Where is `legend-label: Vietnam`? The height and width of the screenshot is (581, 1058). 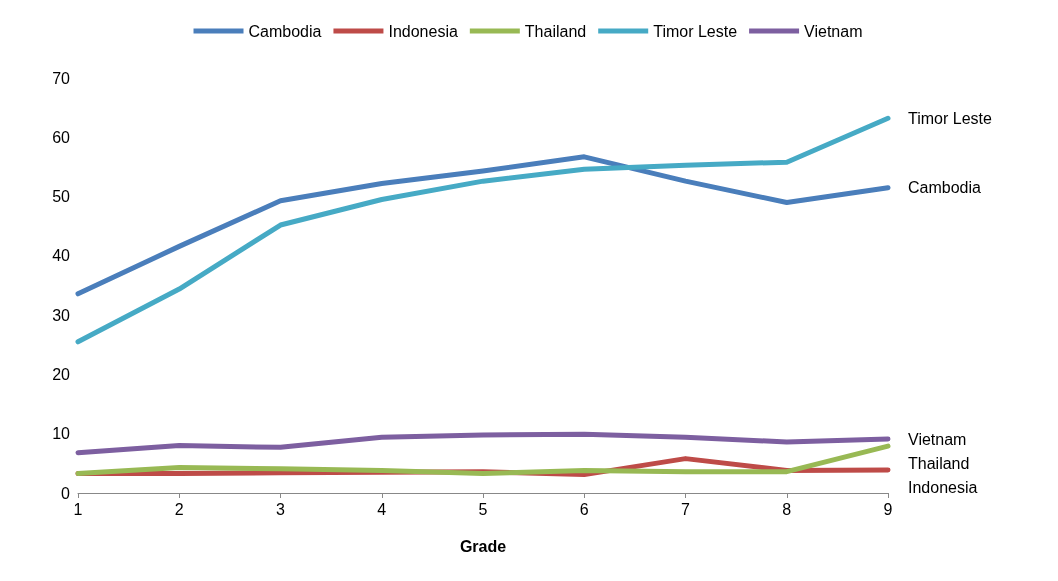
legend-label: Vietnam is located at coordinates (833, 31).